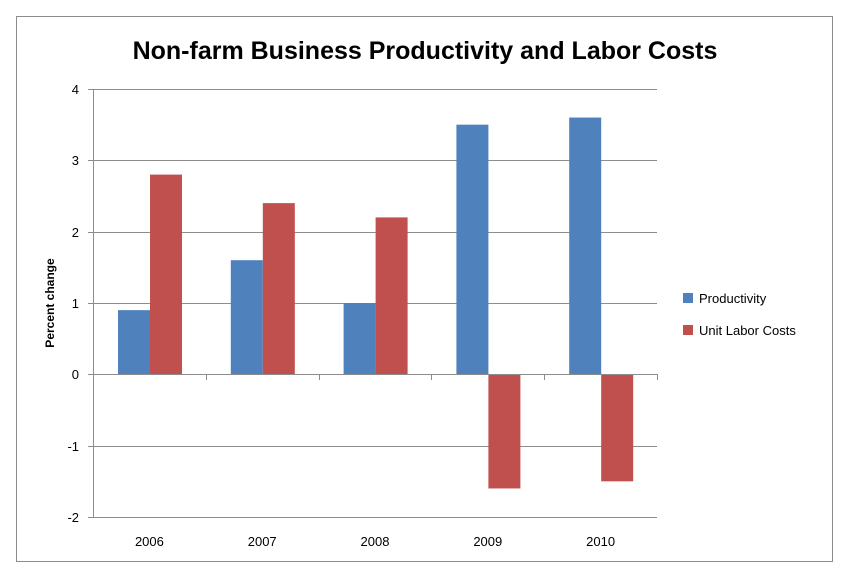 This screenshot has width=854, height=581. I want to click on y-tick-labels: -2 -1 0 1 2 3 4, so click(73, 303).